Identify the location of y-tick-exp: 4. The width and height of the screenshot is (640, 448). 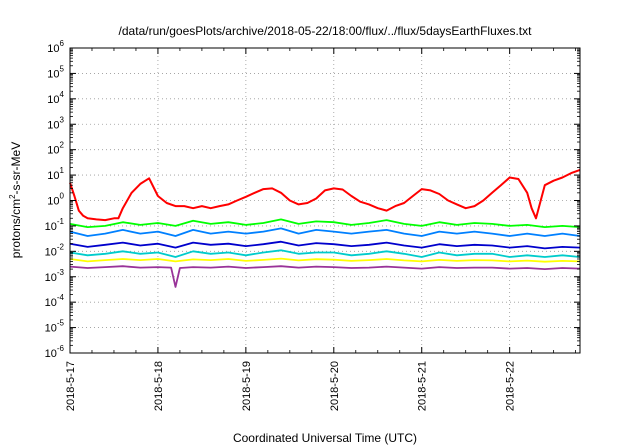
(62, 94).